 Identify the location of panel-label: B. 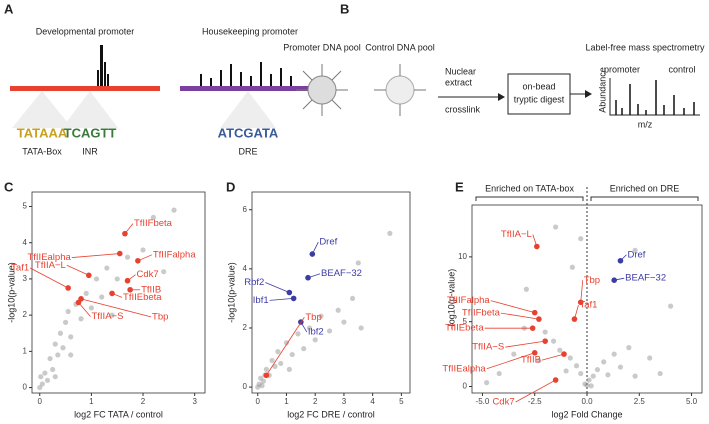
(344, 8).